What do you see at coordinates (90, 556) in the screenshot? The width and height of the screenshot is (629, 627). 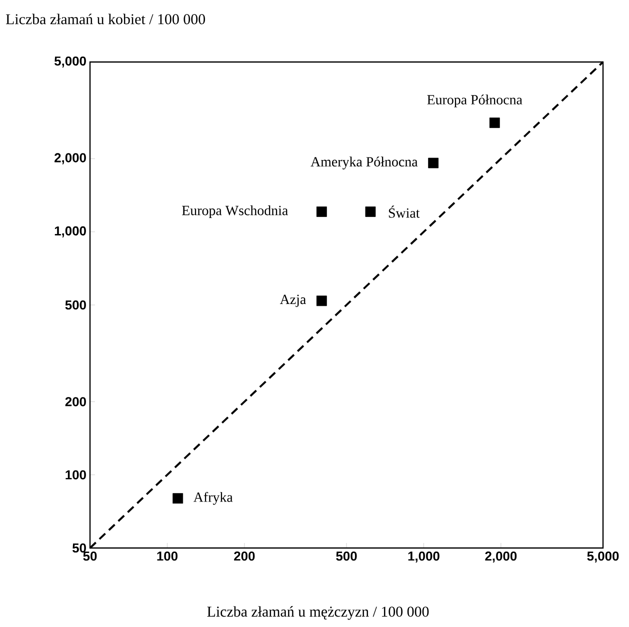 I see `x-tick-label: 50` at bounding box center [90, 556].